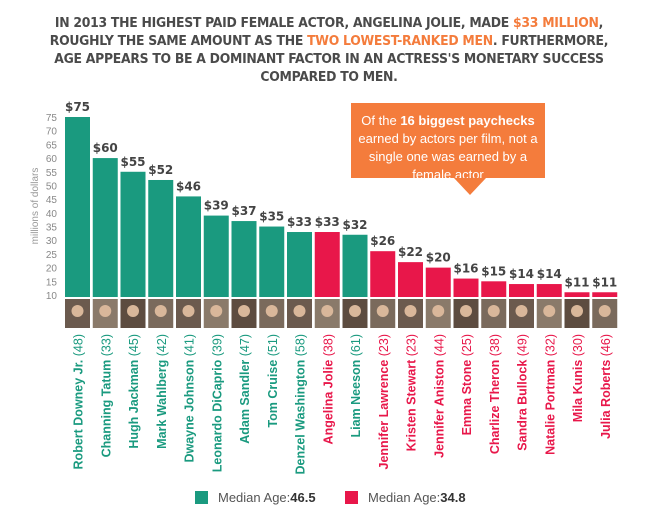 The image size is (658, 522). I want to click on actor-age: (30), so click(578, 345).